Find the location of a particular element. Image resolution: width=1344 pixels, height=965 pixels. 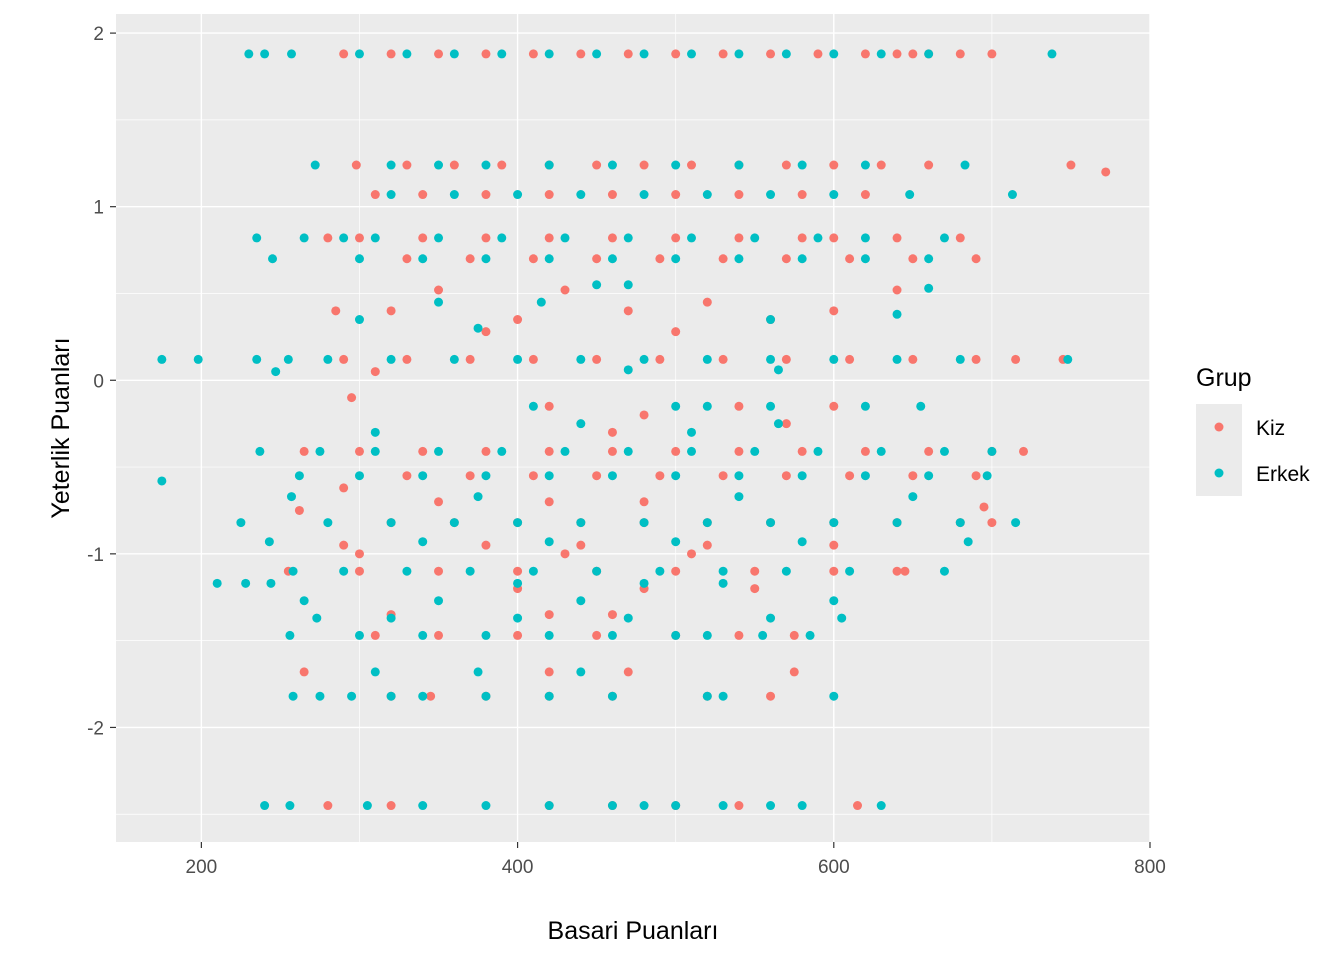

y-tick-label: 0 is located at coordinates (98, 381).